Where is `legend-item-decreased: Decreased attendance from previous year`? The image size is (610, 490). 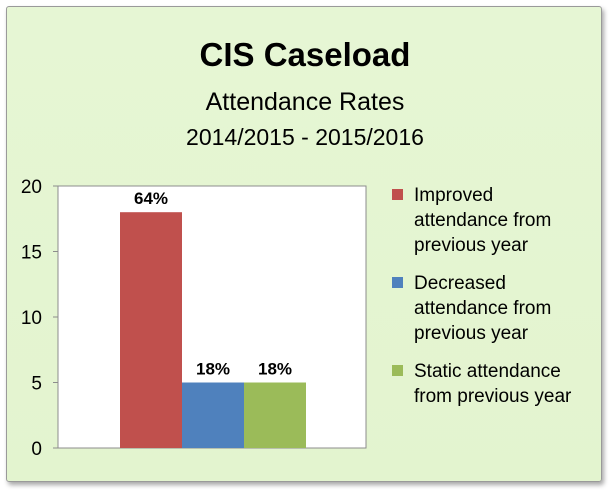
legend-item-decreased: Decreased attendance from previous year is located at coordinates (492, 308).